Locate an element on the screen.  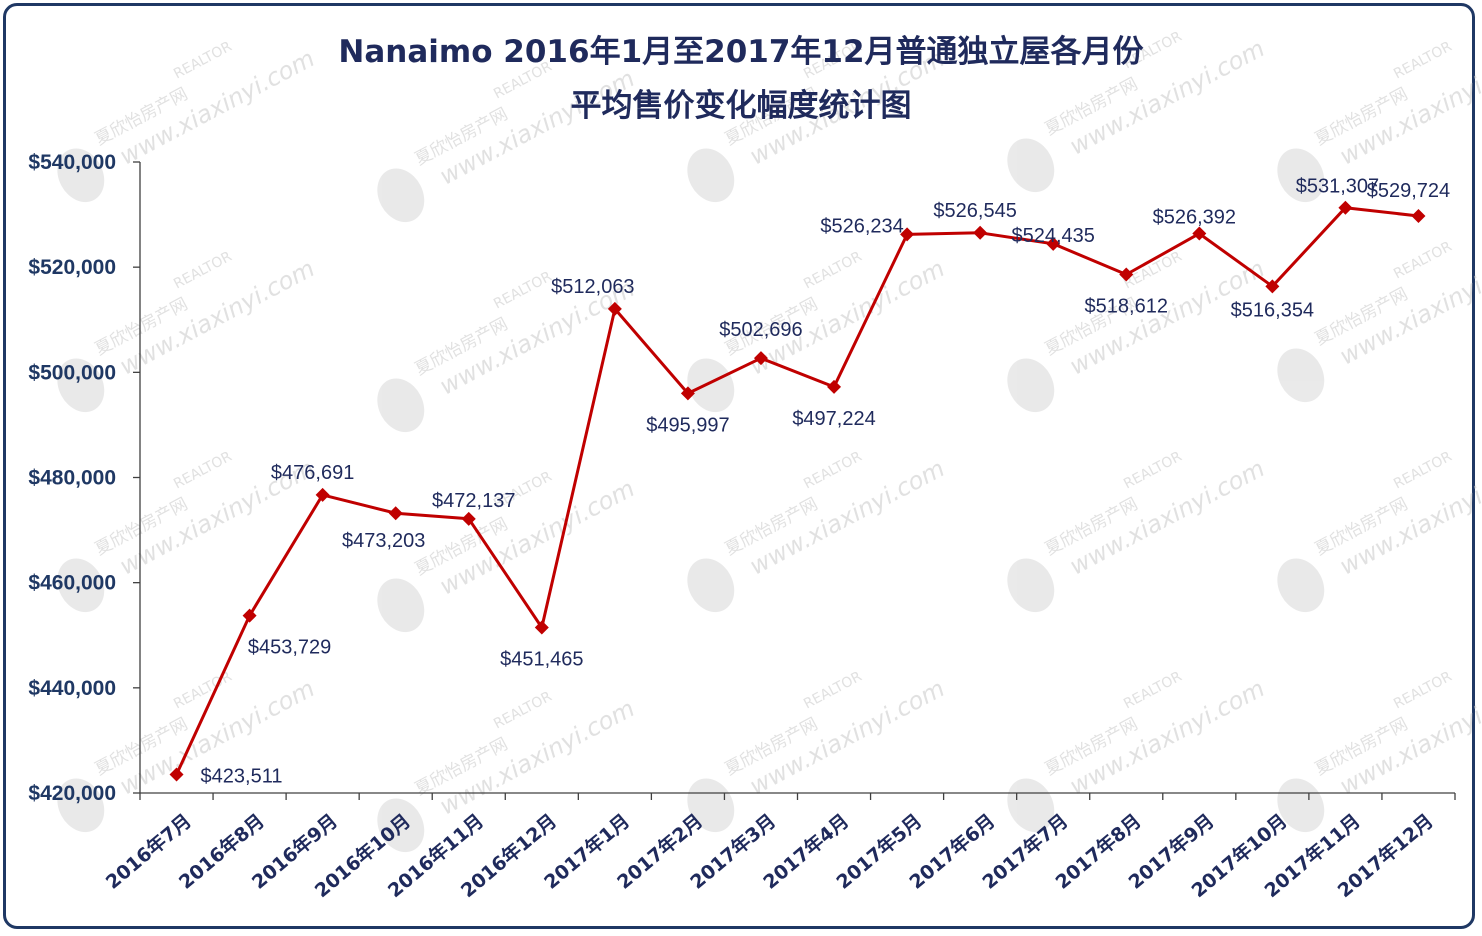
y-tick-label: $500,000 is located at coordinates (72, 372).